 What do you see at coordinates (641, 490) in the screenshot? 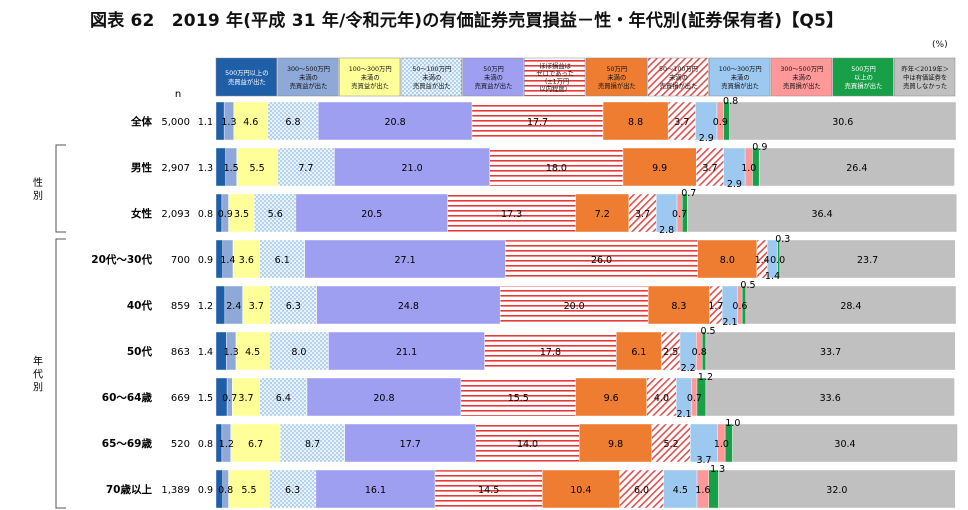
I see `data-label: 6.0` at bounding box center [641, 490].